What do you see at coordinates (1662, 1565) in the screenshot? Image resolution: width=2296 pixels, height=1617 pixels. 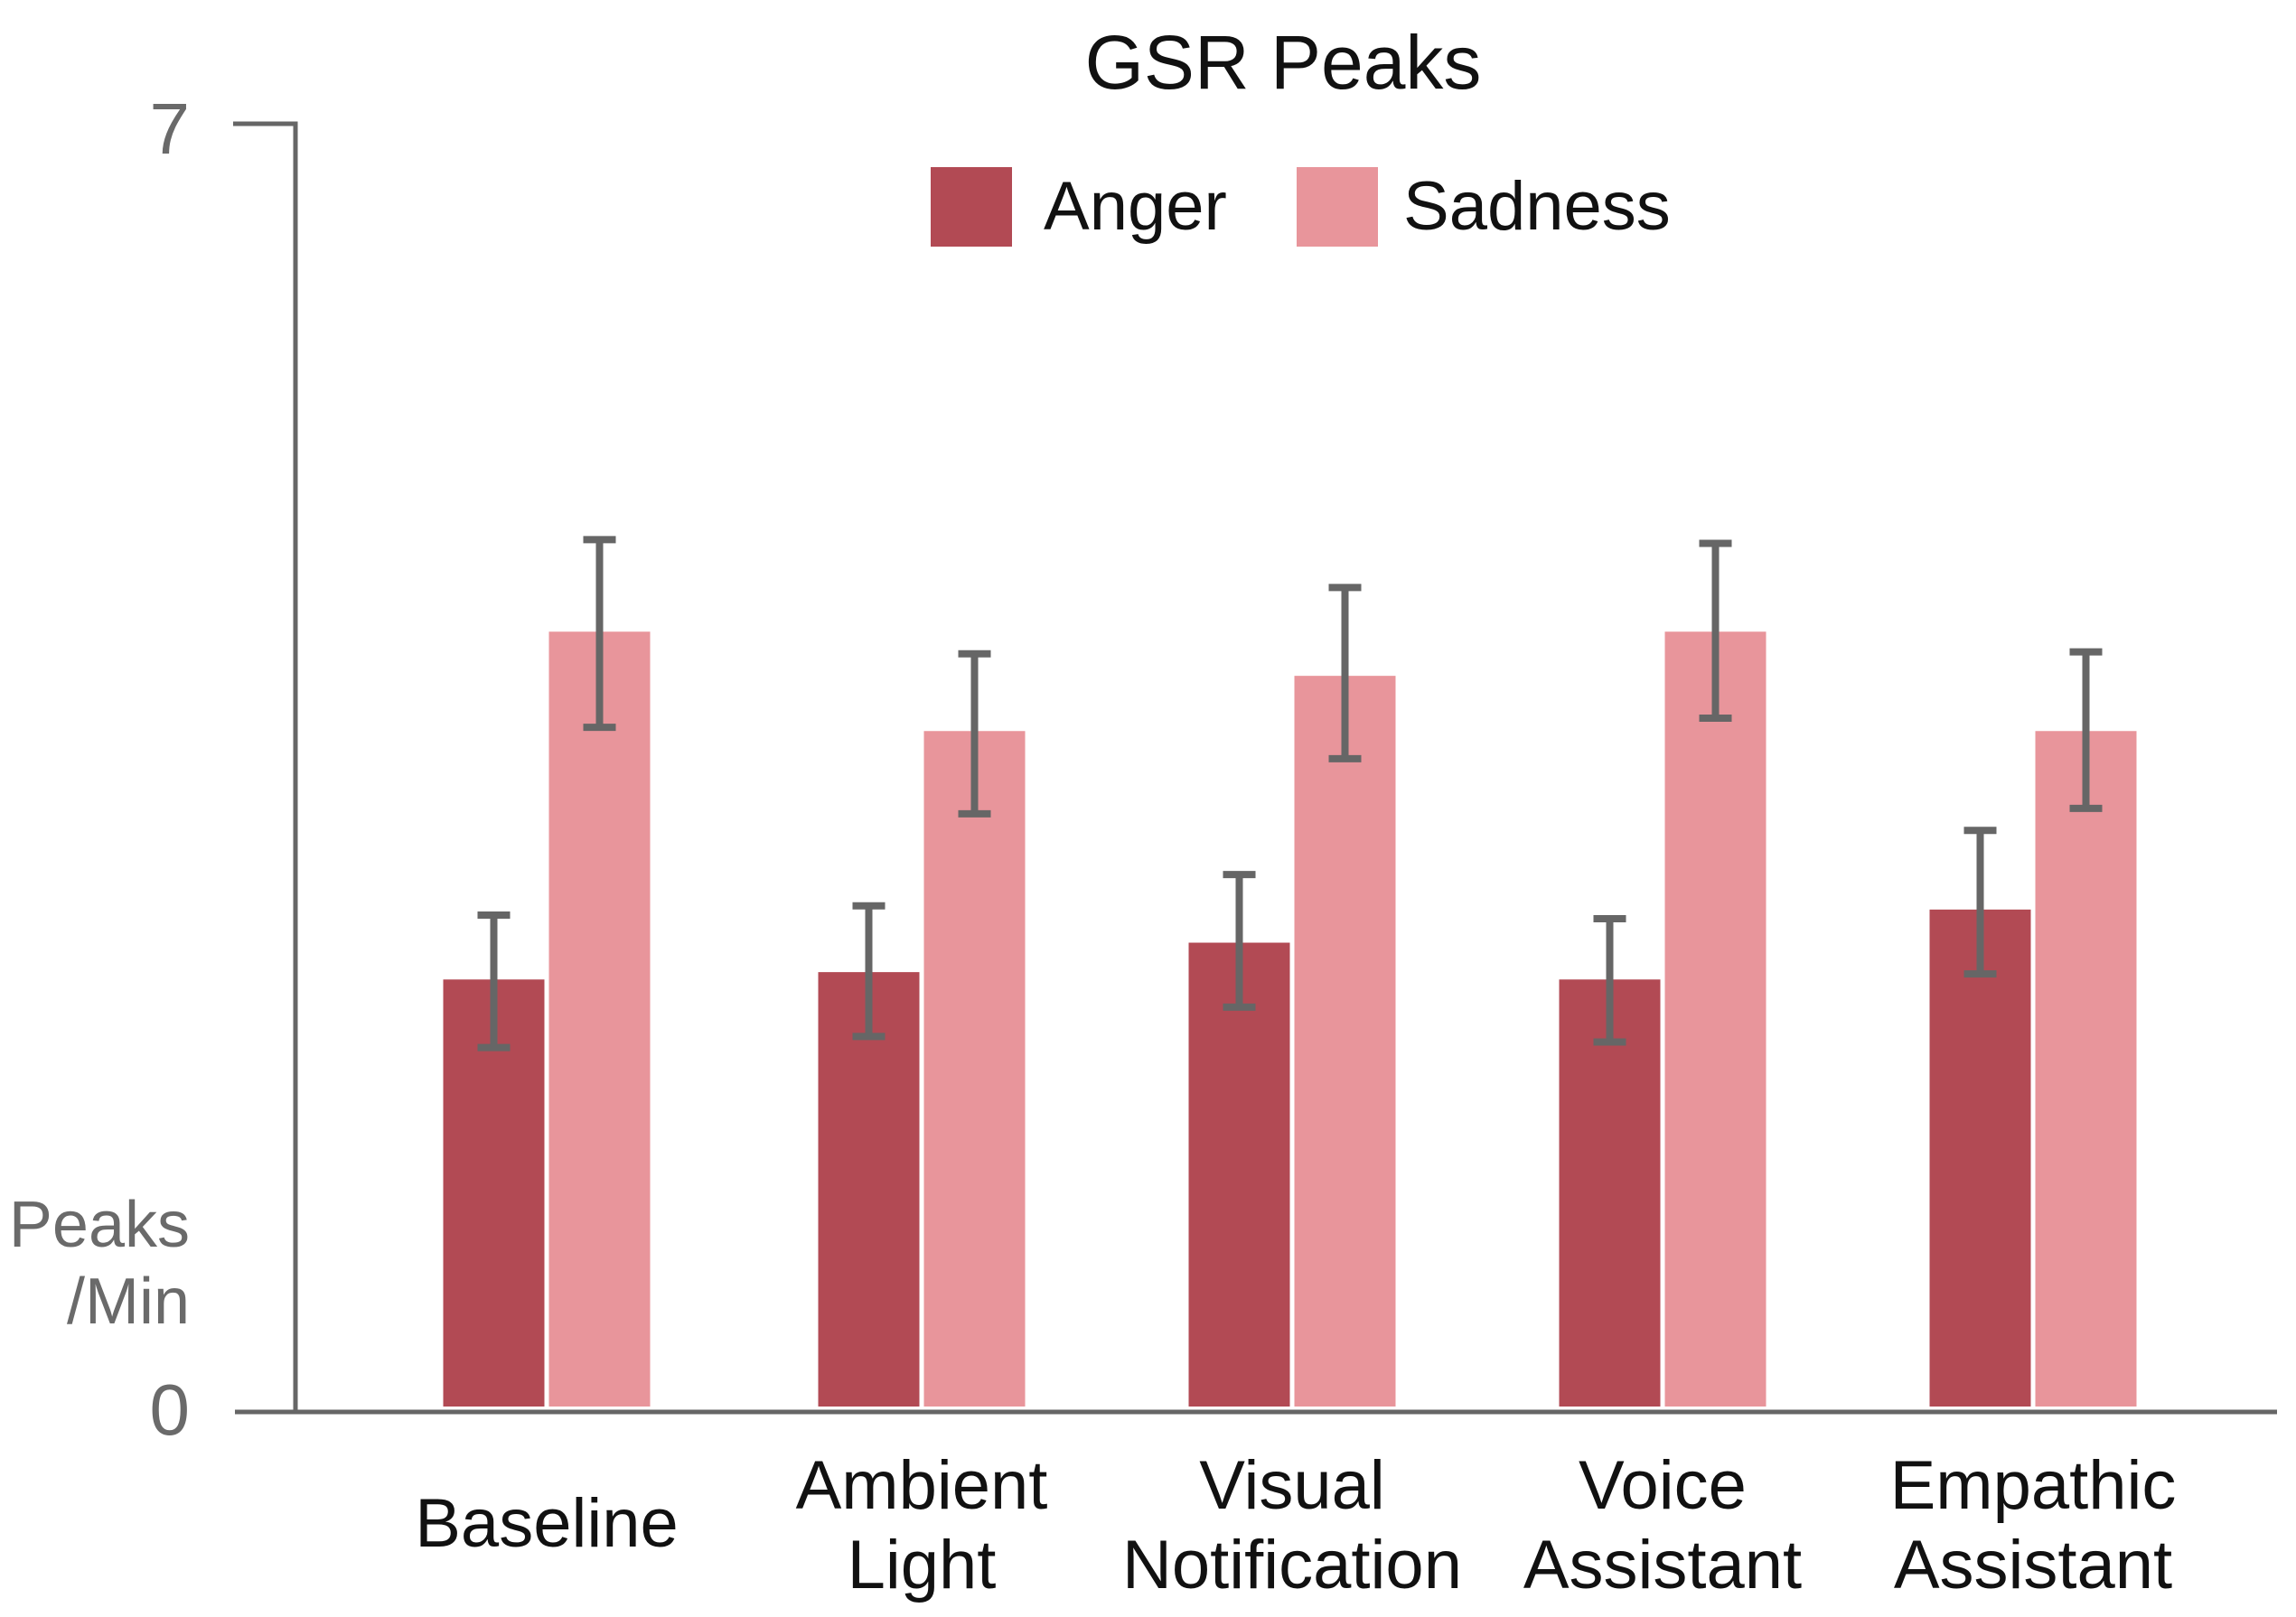 I see `category-label-3-line-1: Assistant` at bounding box center [1662, 1565].